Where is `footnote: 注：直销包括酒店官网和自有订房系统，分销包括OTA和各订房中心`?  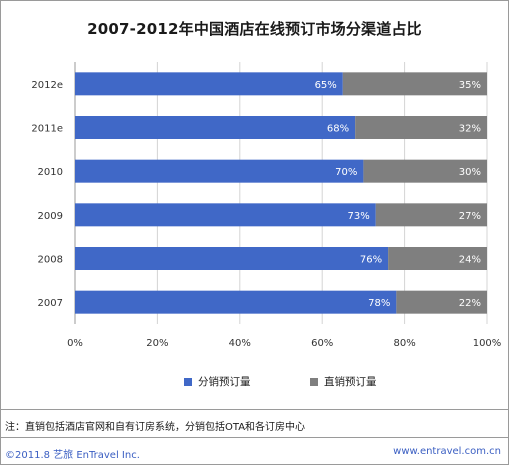 footnote: 注：直销包括酒店官网和自有订房系统，分销包括OTA和各订房中心 is located at coordinates (155, 427).